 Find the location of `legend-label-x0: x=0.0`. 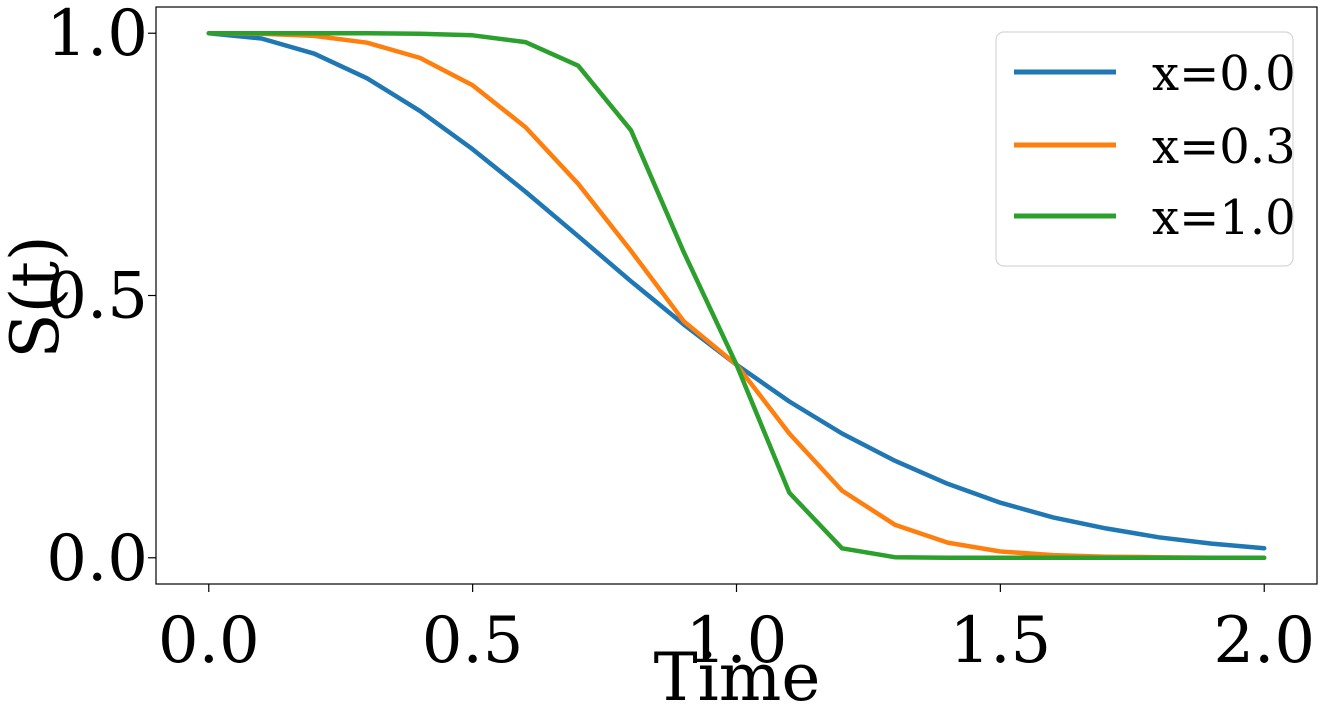

legend-label-x0: x=0.0 is located at coordinates (1224, 74).